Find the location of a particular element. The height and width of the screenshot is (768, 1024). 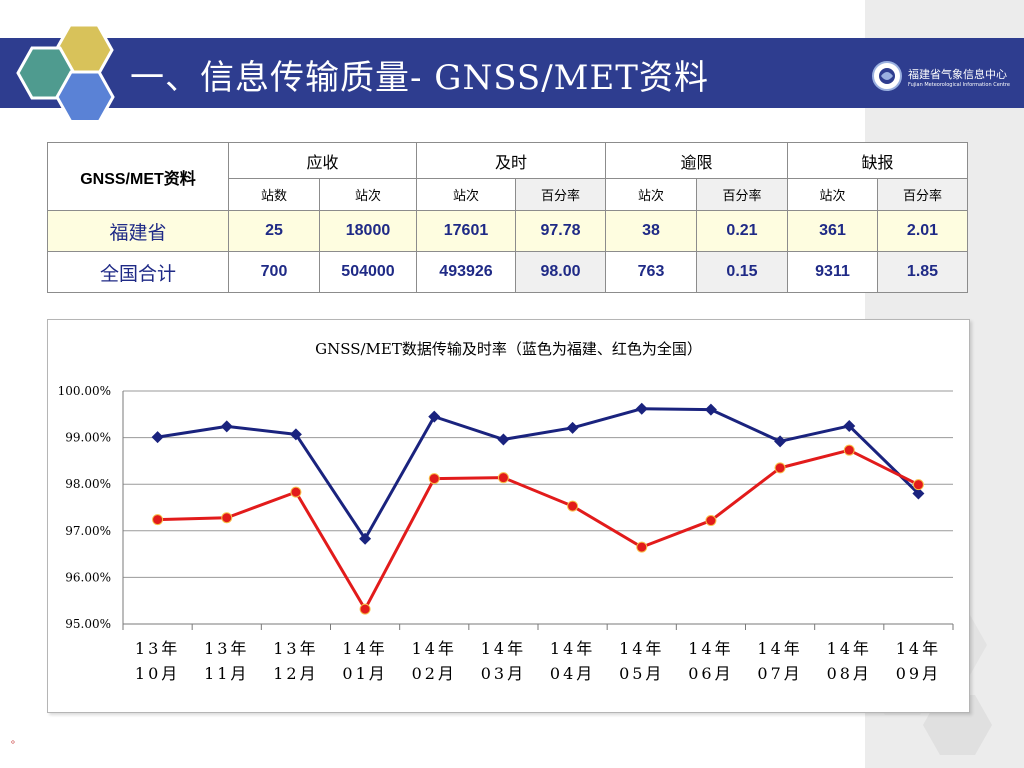

title-bar is located at coordinates (432, 73).